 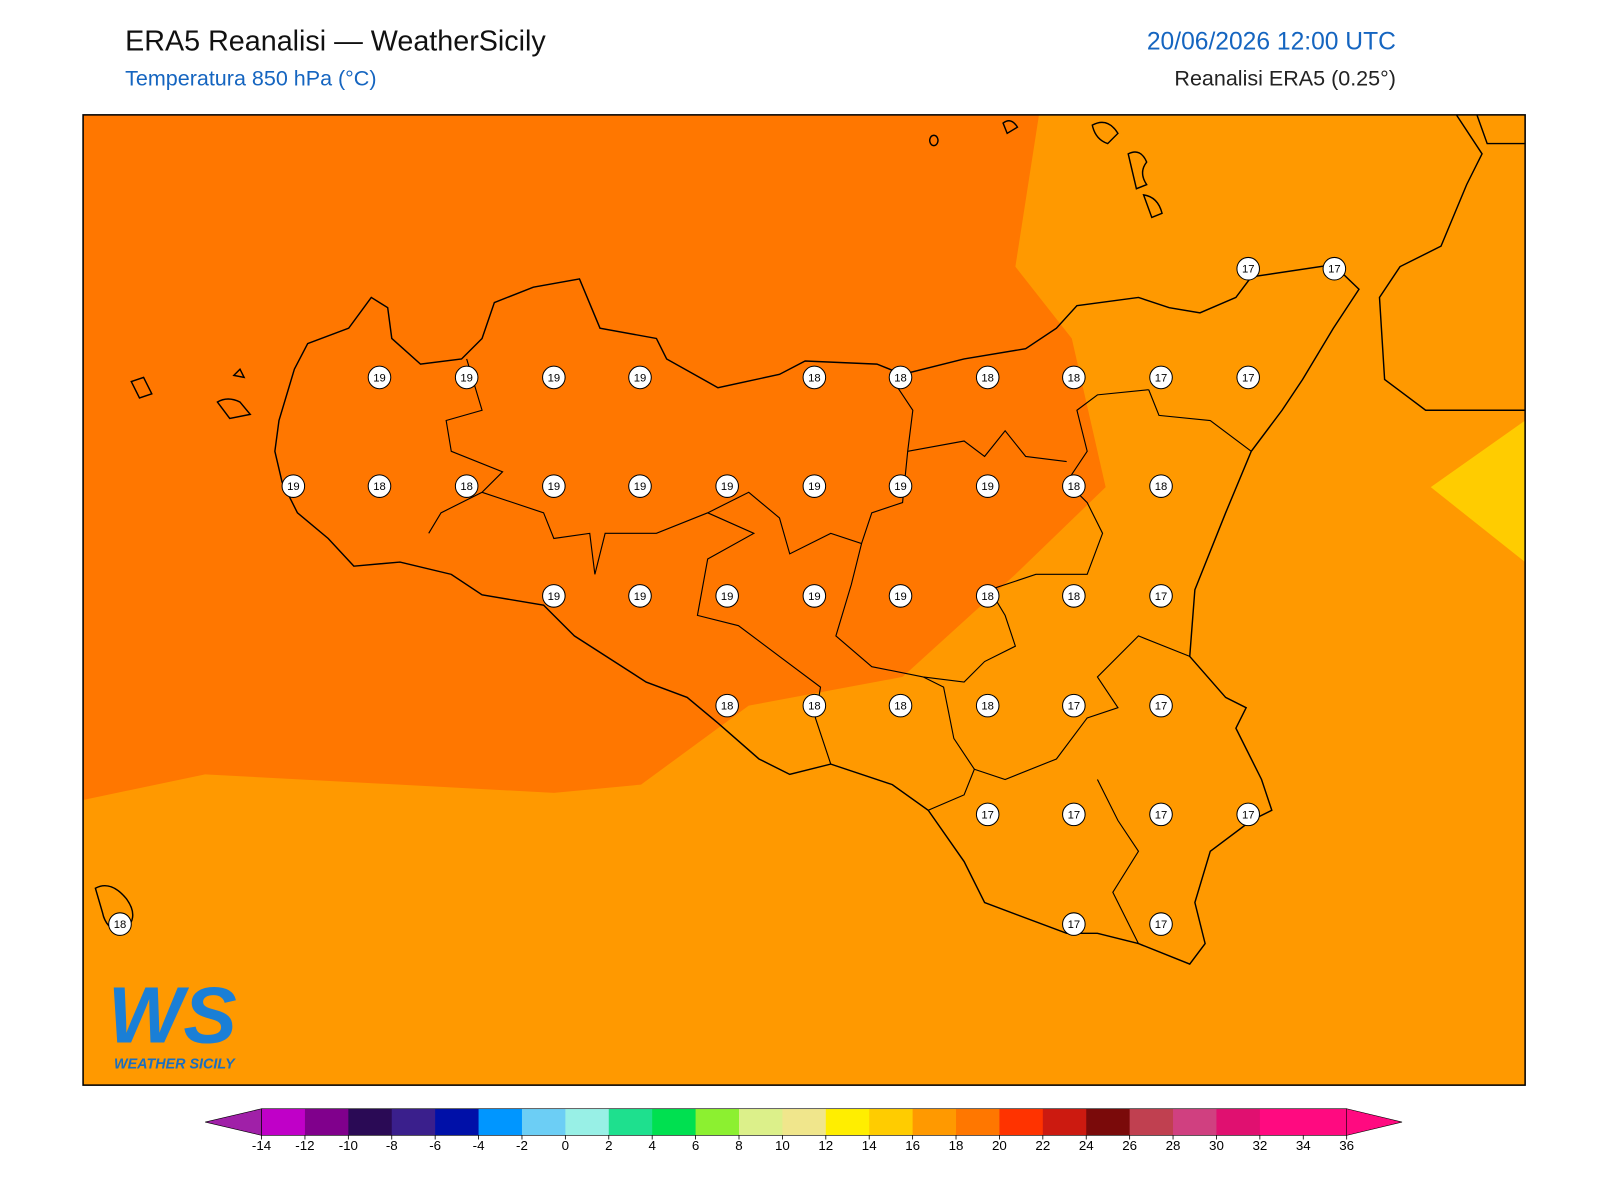 What do you see at coordinates (191, 394) in the screenshot?
I see `island` at bounding box center [191, 394].